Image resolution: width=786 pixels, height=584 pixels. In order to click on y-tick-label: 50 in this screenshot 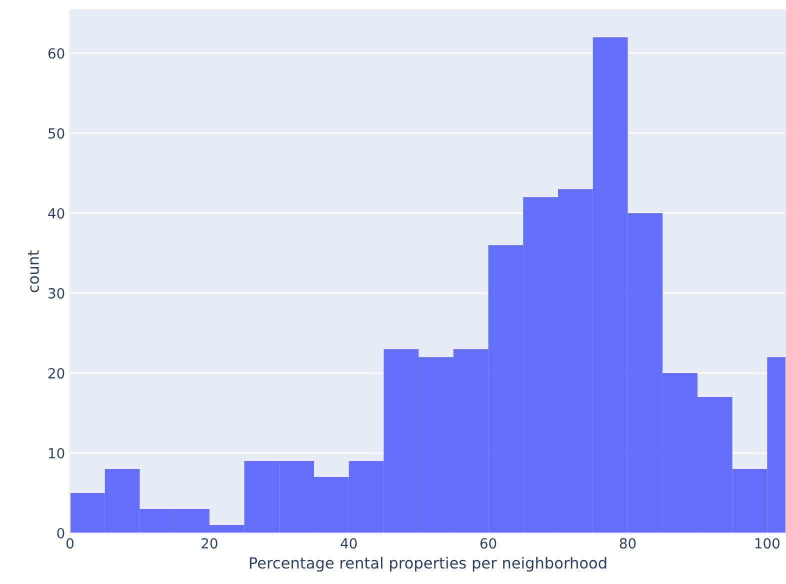, I will do `click(56, 133)`.